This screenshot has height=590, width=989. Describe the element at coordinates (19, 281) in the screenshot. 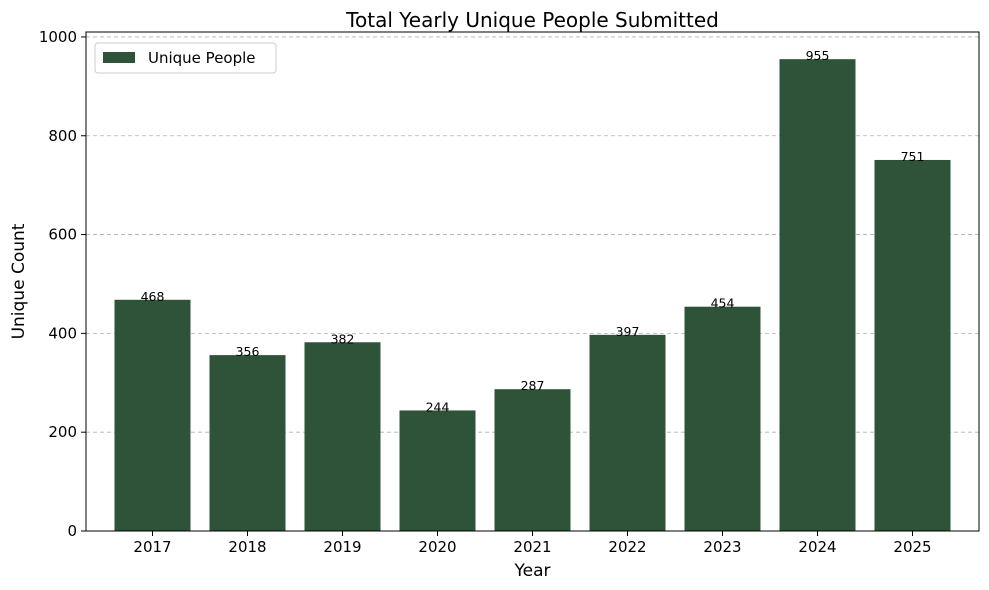

I see `y-axis-label: Unique Count` at that location.